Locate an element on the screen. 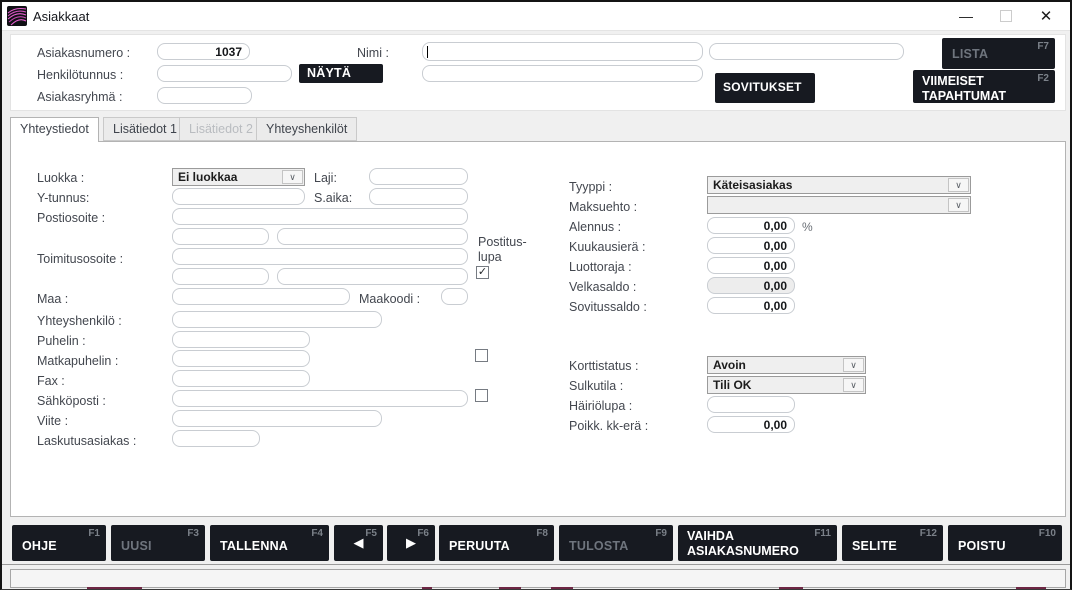 The width and height of the screenshot is (1072, 590). sahkoposti-label: Sähköposti : is located at coordinates (71, 401).